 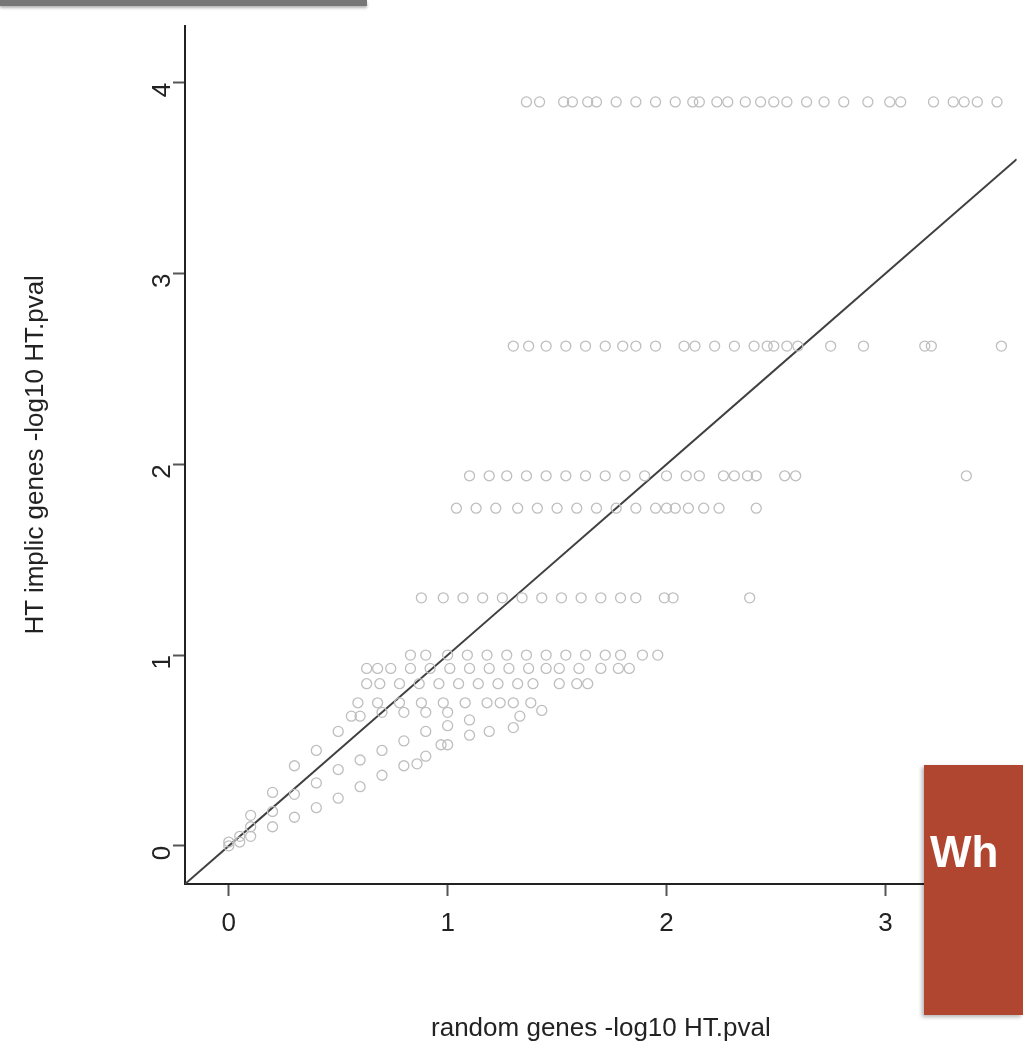 What do you see at coordinates (973, 890) in the screenshot?
I see `caption-box: Wh` at bounding box center [973, 890].